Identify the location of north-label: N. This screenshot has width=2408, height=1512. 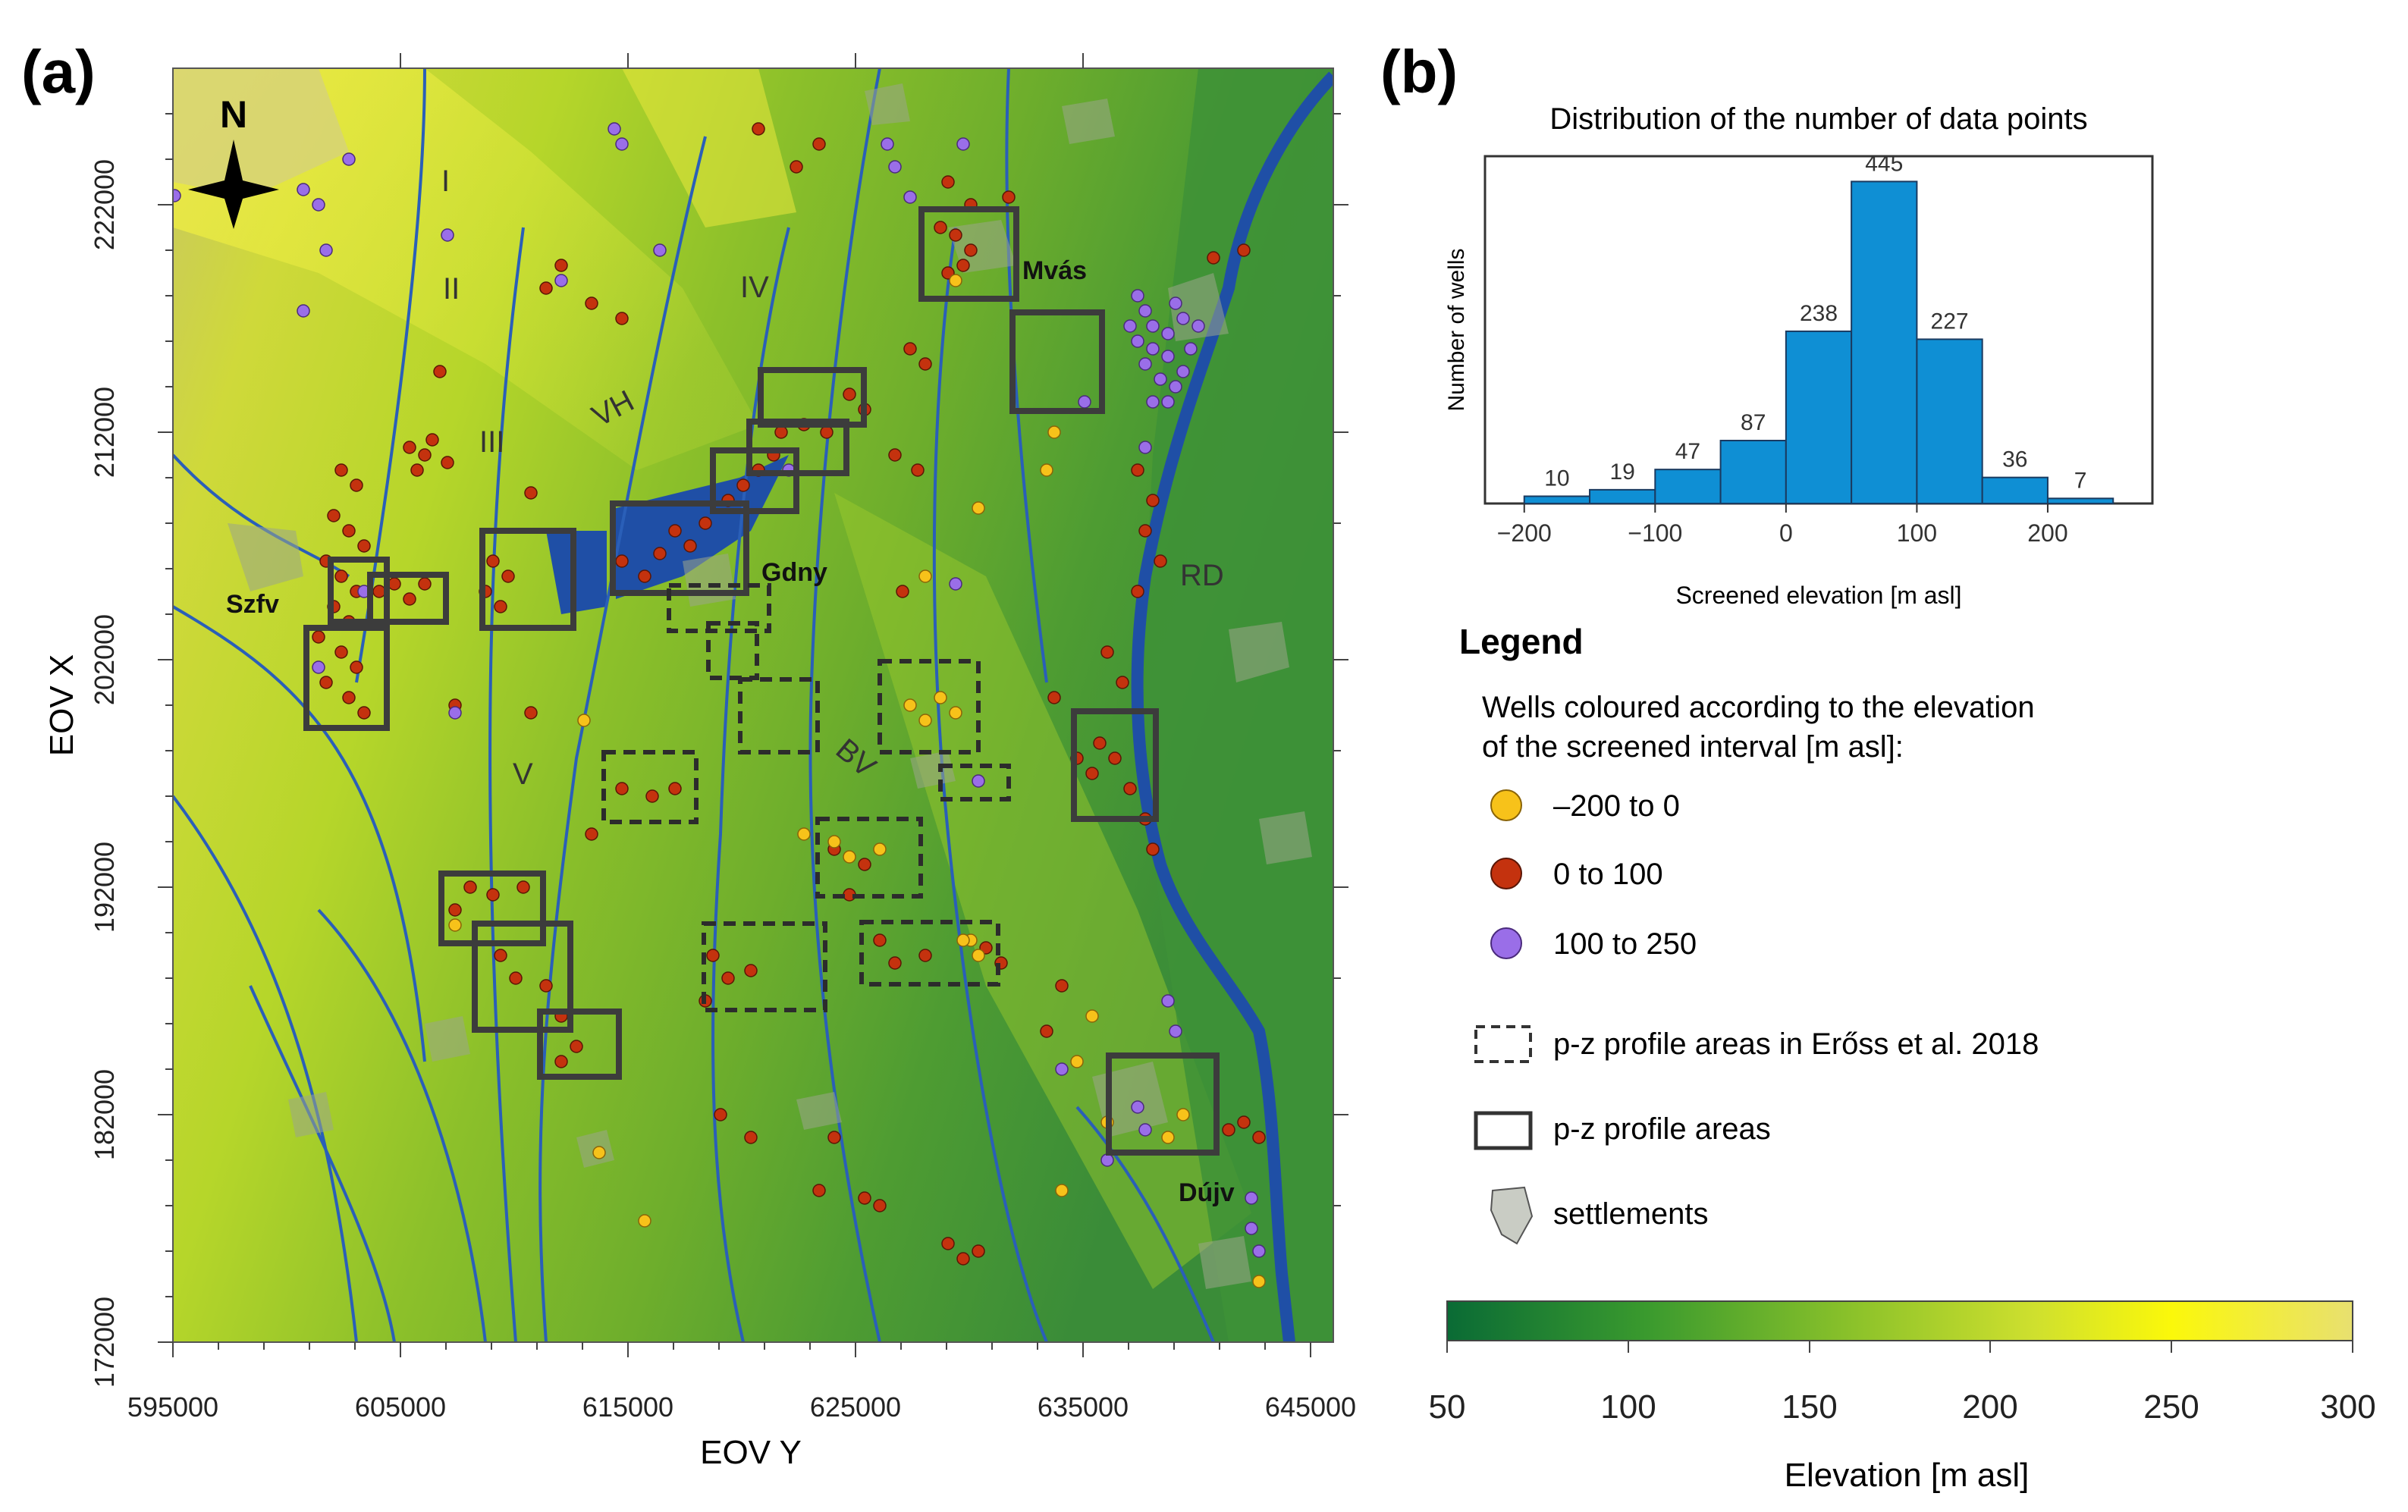
(233, 114).